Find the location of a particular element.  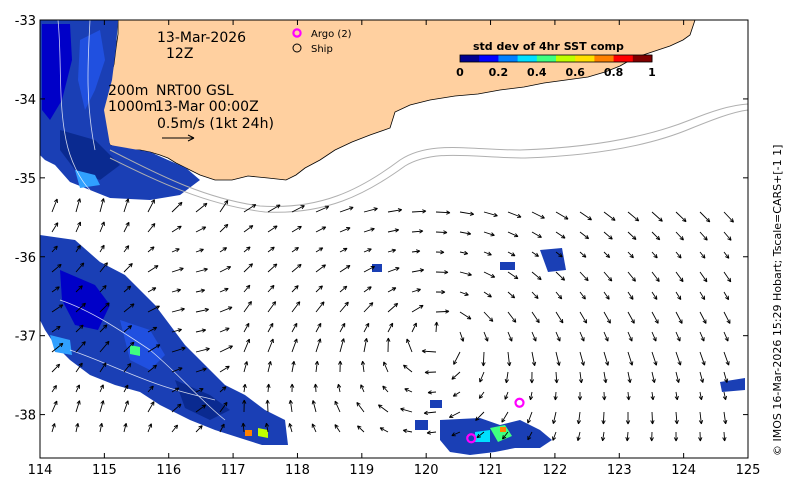

ship-legend-label: Ship is located at coordinates (322, 49).